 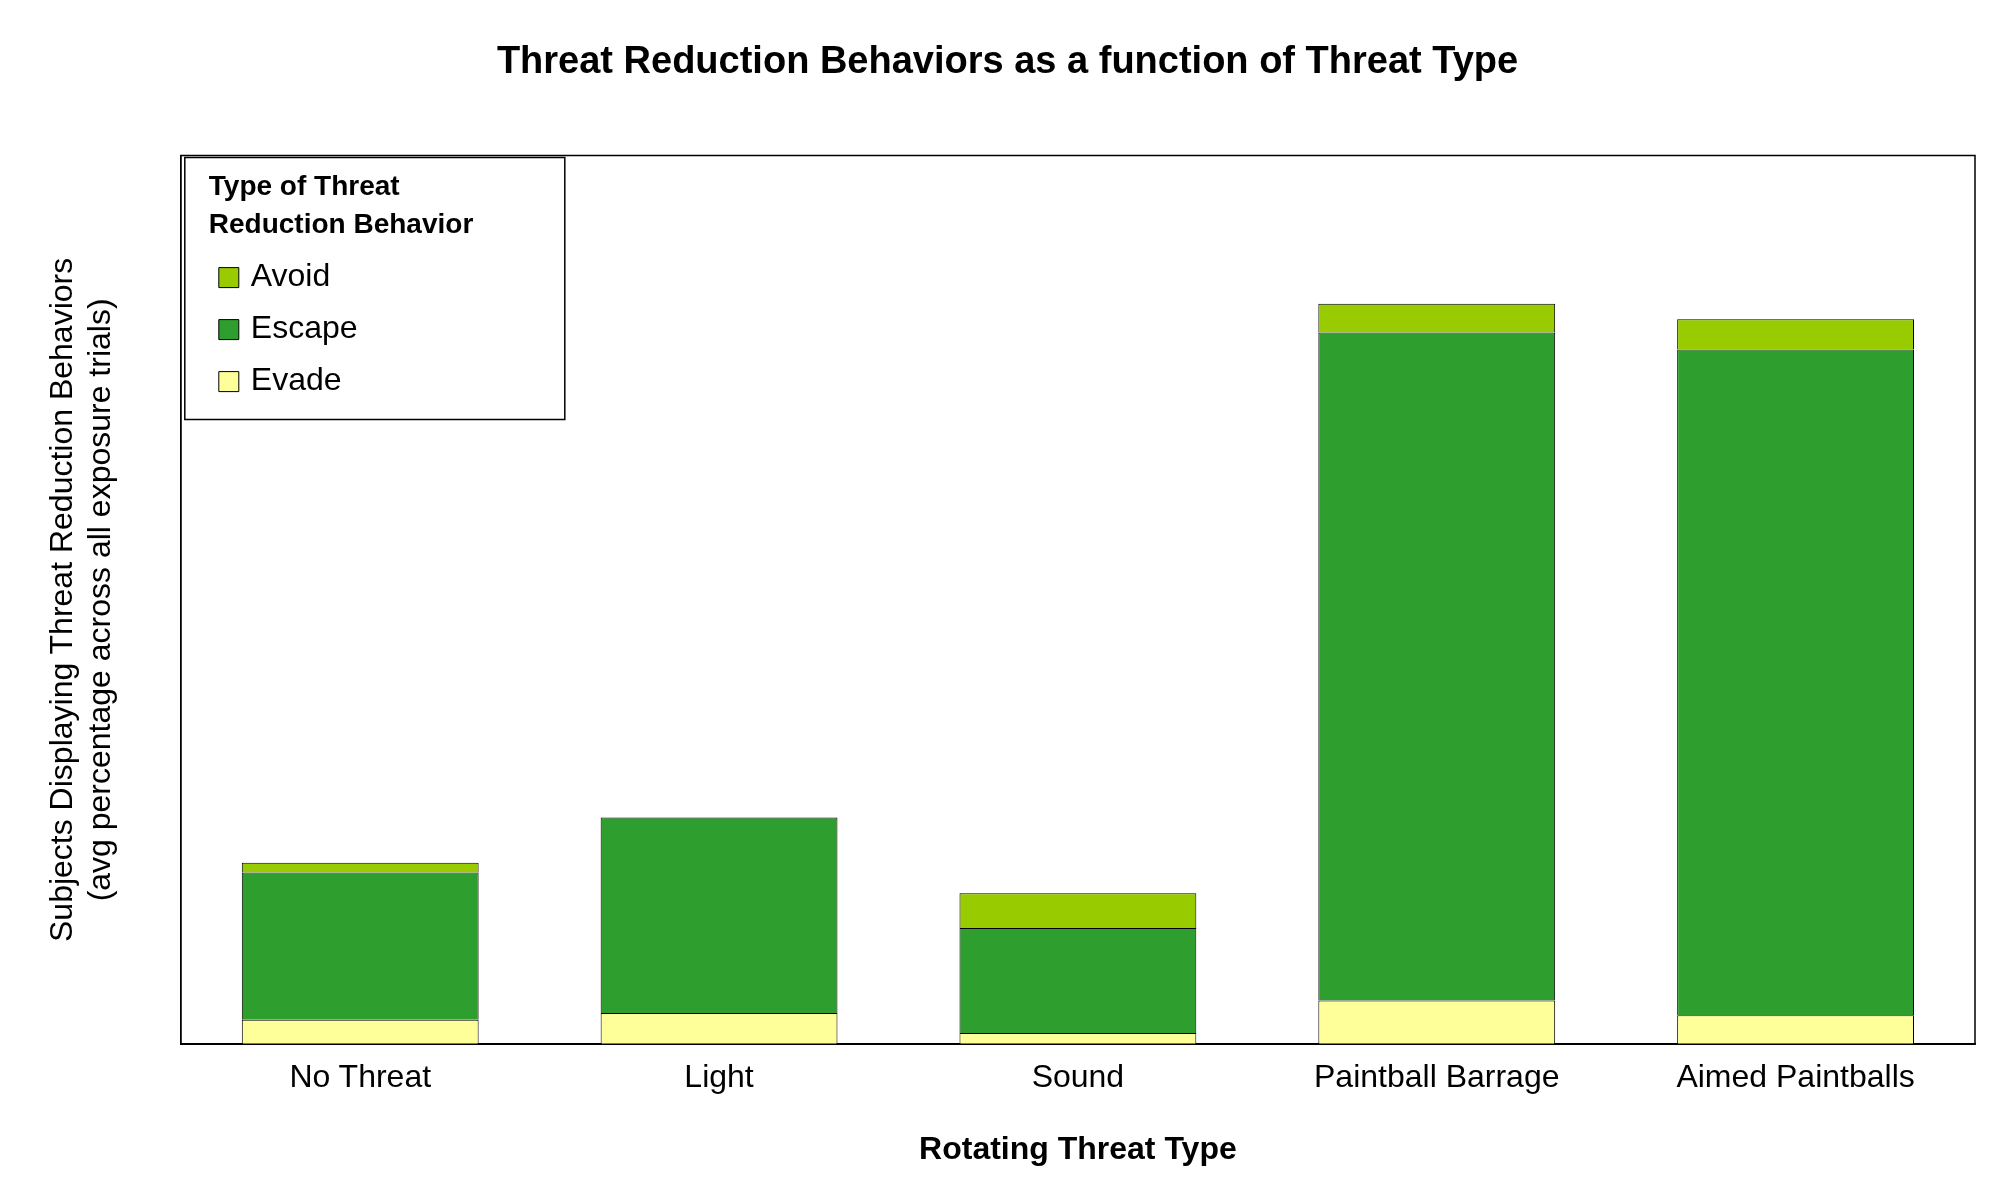 I want to click on legend-label: Avoid, so click(x=290, y=275).